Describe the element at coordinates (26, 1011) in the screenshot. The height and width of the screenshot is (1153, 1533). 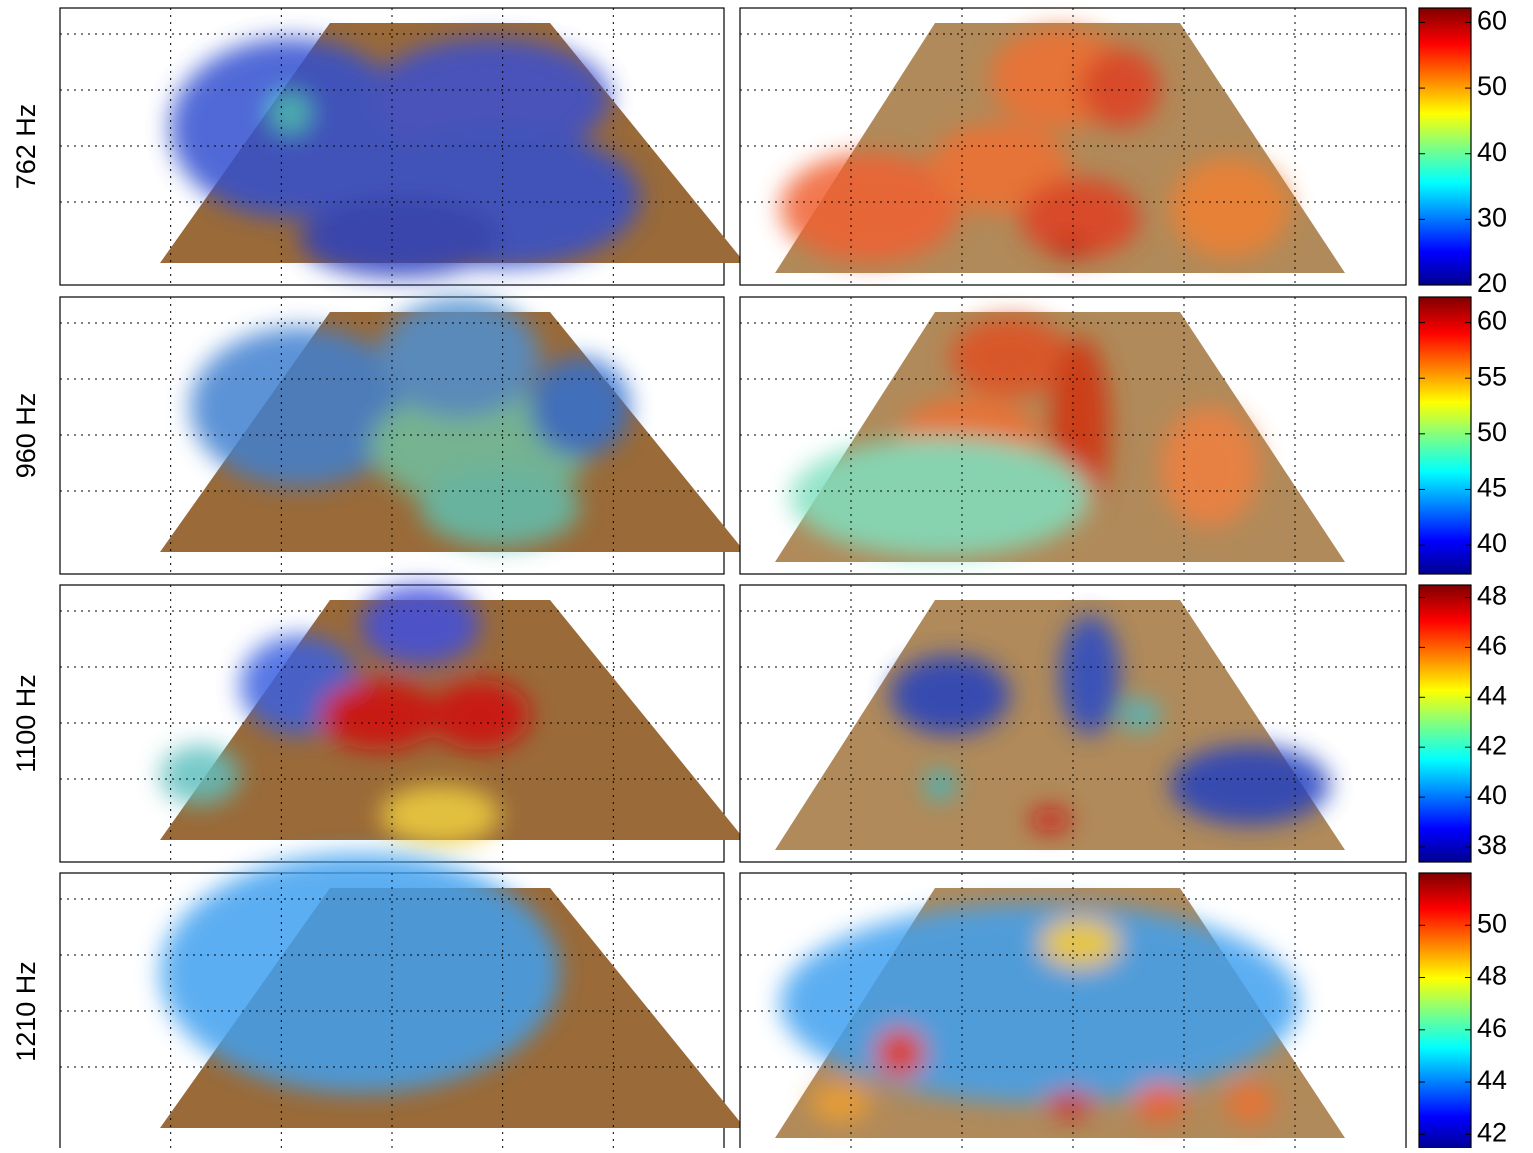
I see `row-label: 1210 Hz` at that location.